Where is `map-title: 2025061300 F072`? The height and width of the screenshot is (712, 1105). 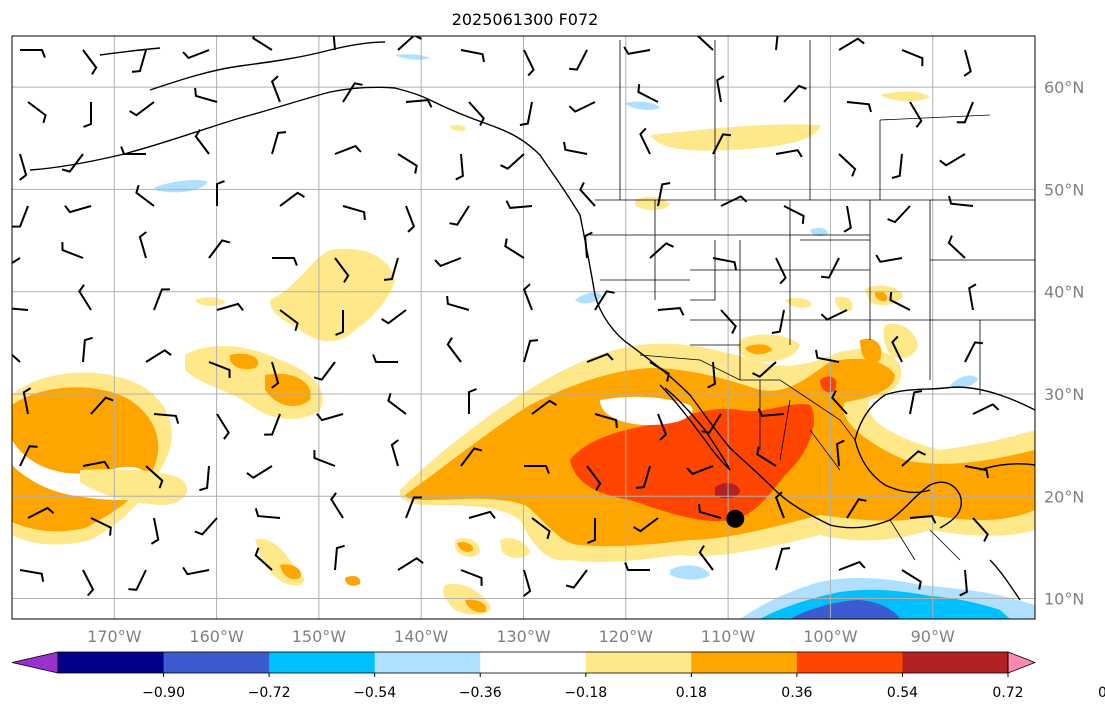 map-title: 2025061300 F072 is located at coordinates (525, 19).